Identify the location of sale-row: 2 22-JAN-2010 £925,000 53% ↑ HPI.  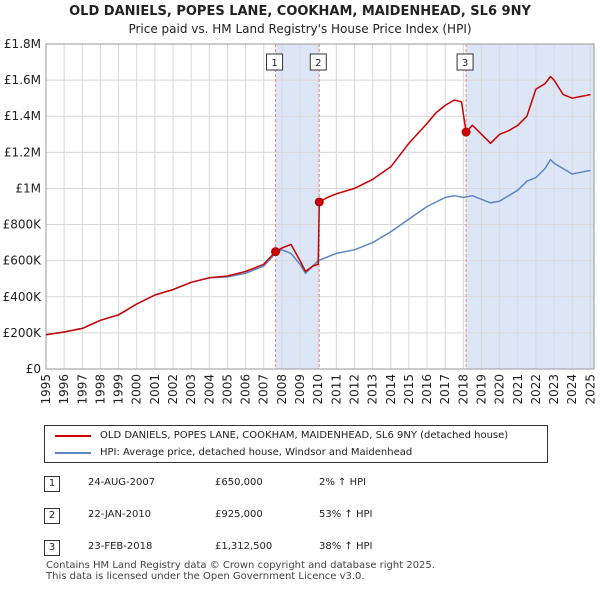
(304, 516).